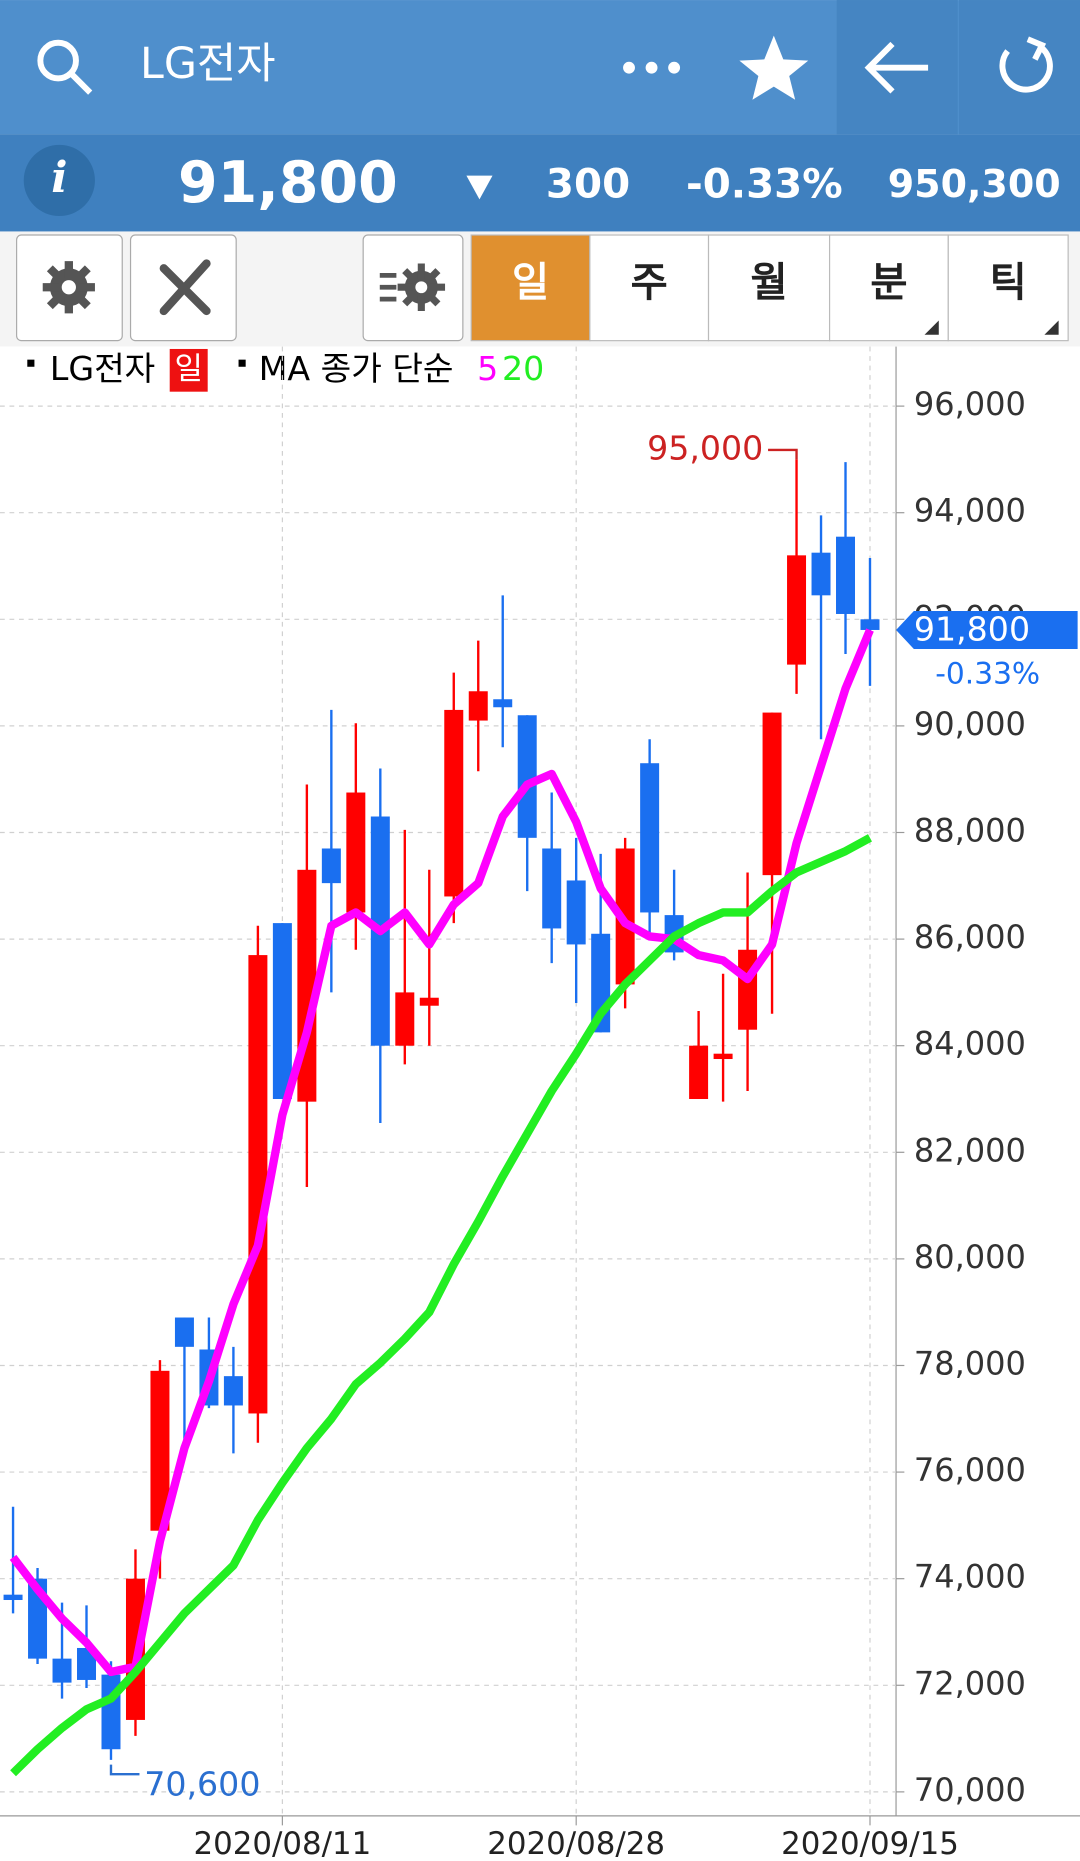 The width and height of the screenshot is (1080, 1861). Describe the element at coordinates (970, 1150) in the screenshot. I see `y-tick-label: 82,000` at that location.